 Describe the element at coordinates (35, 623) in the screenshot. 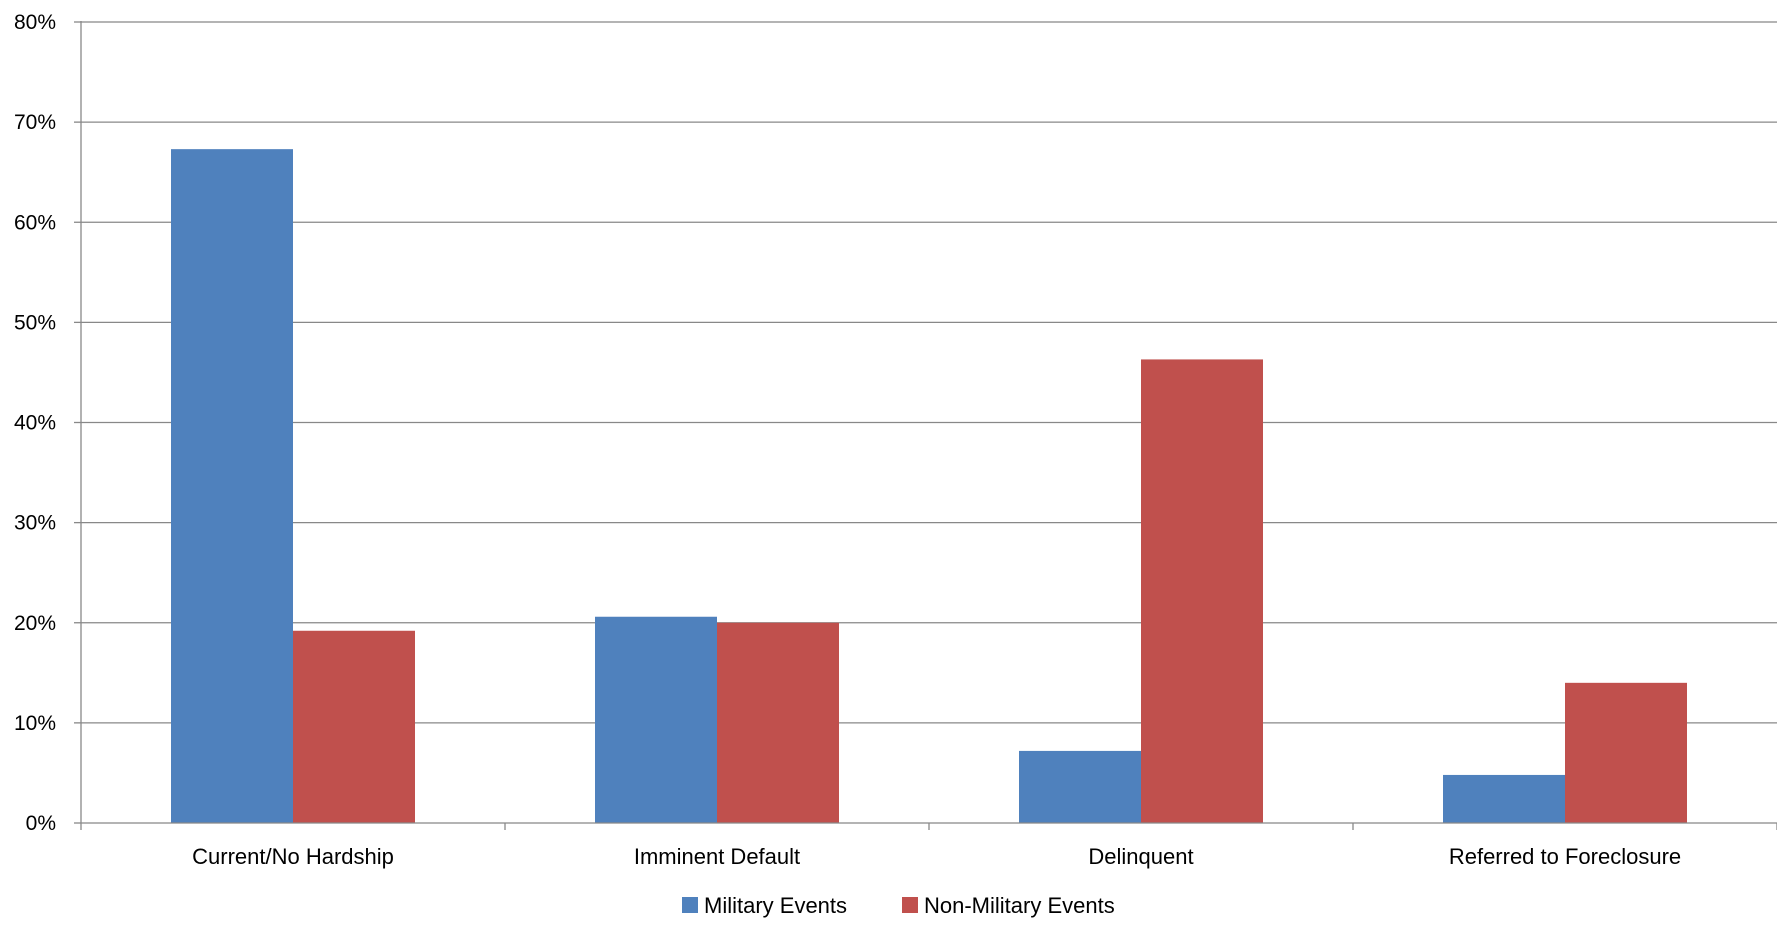

I see `y-tick-label: 20%` at that location.